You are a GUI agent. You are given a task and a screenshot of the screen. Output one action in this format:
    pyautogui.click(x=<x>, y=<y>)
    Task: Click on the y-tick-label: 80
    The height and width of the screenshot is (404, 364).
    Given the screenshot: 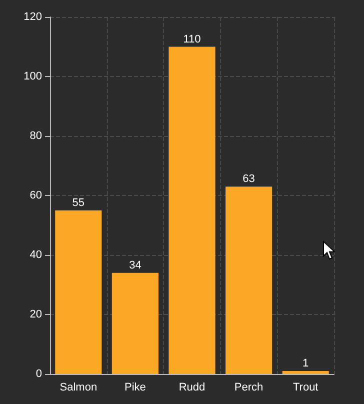 What is the action you would take?
    pyautogui.click(x=36, y=136)
    